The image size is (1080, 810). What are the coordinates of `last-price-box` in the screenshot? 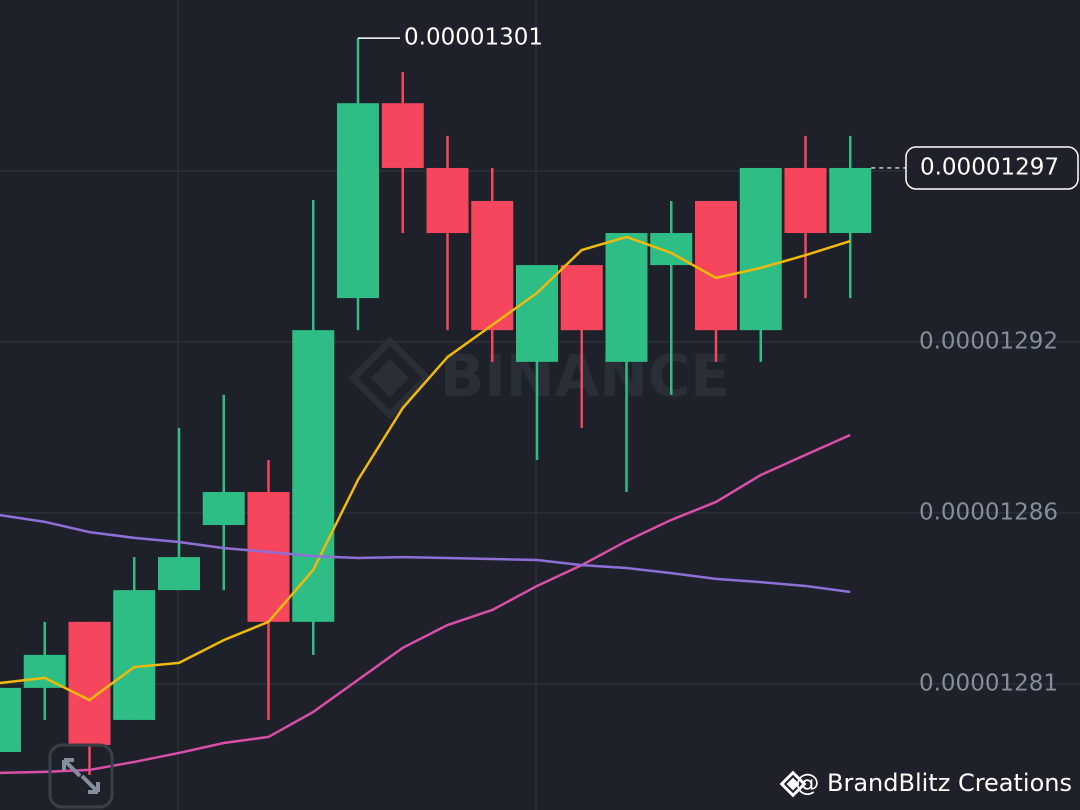 It's located at (992, 168).